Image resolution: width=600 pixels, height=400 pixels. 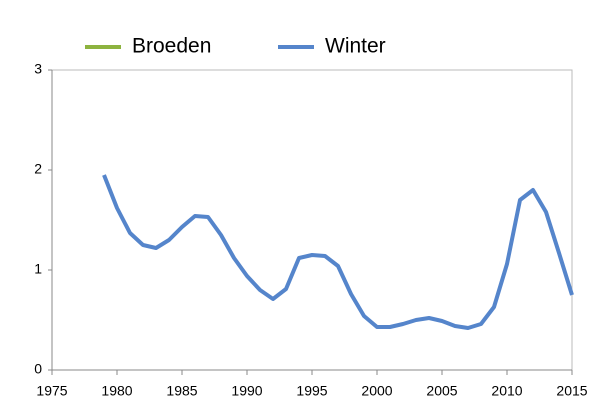 I want to click on x-tick-label: 2010, so click(x=506, y=391).